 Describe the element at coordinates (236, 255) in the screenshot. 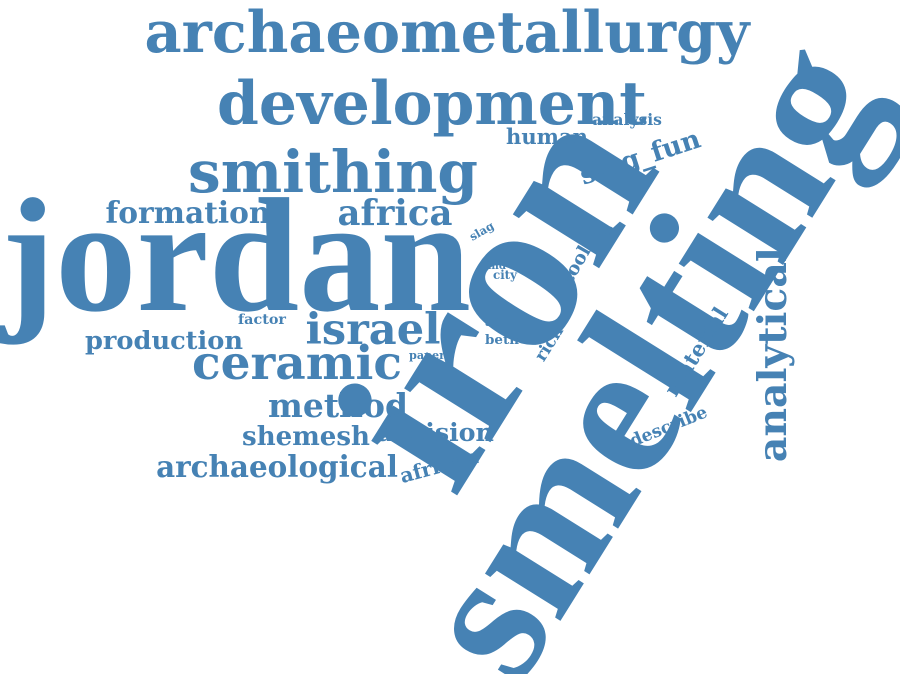

I see `word-jordan: jordan` at that location.